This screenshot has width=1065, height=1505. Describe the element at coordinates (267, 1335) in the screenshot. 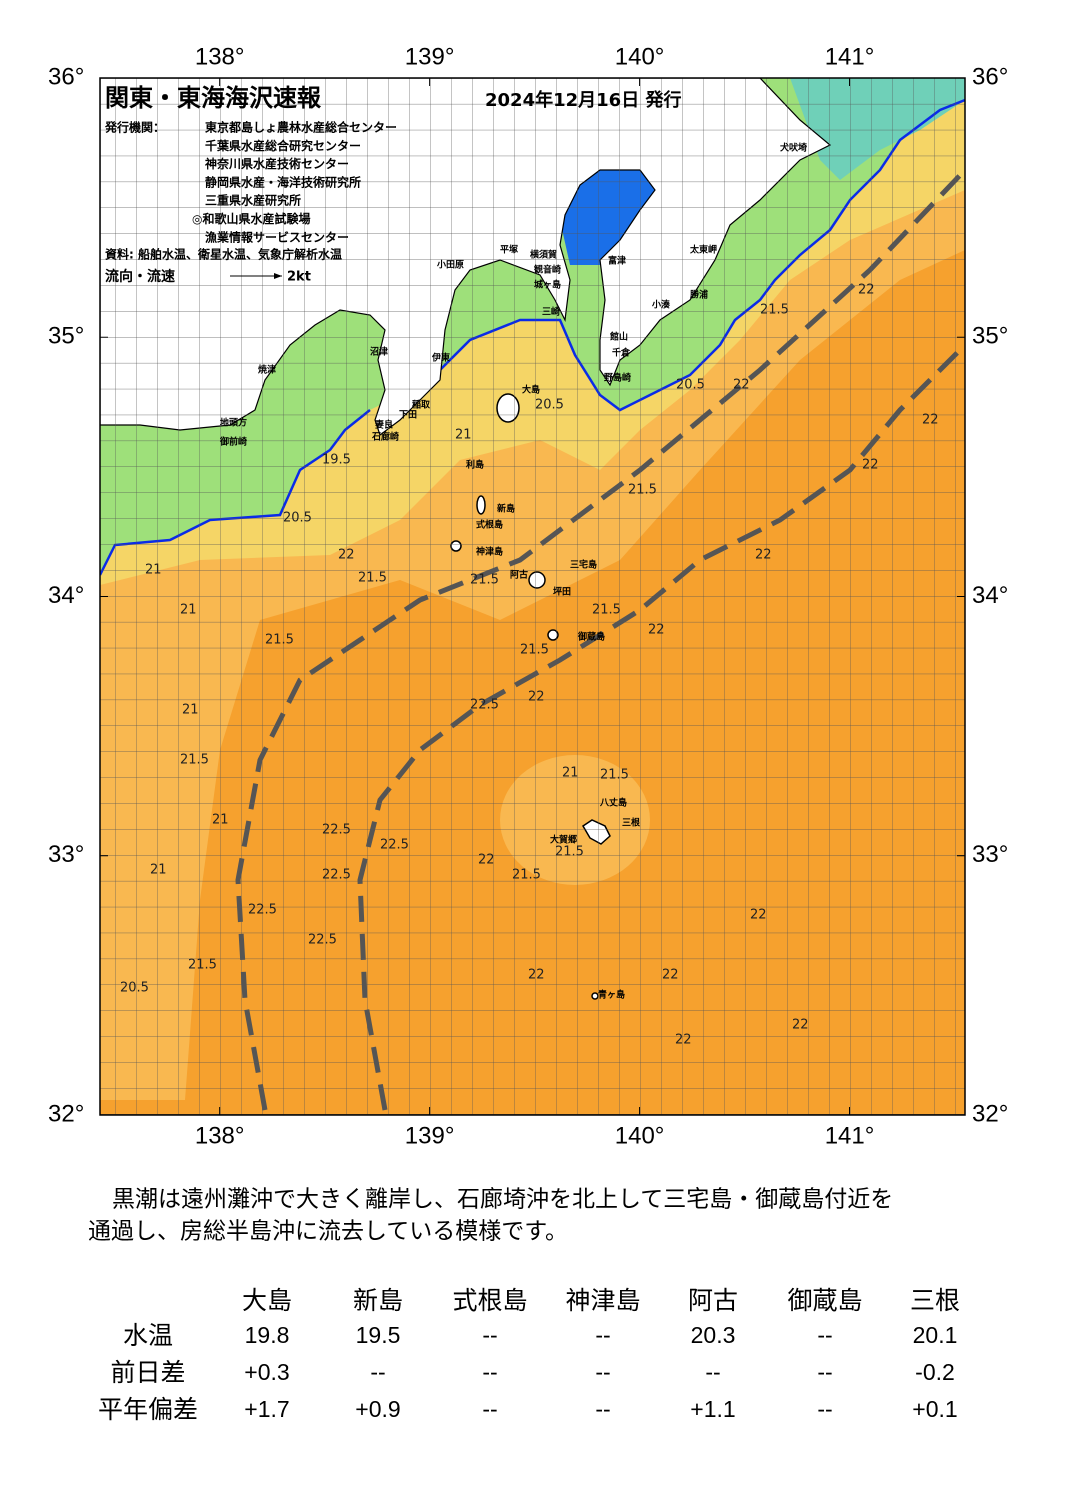

I see `table-cell: 19.8` at that location.